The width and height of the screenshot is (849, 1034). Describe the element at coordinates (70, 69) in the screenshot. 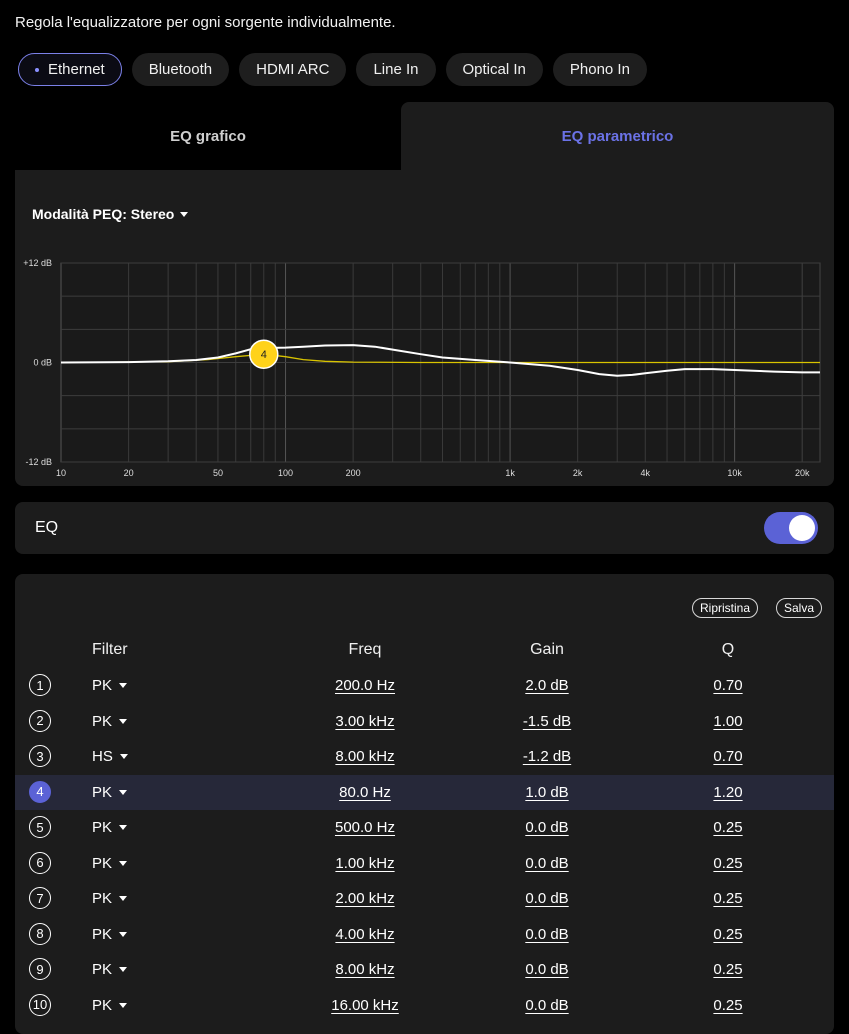

I see `source-ethernet: Ethernet` at that location.